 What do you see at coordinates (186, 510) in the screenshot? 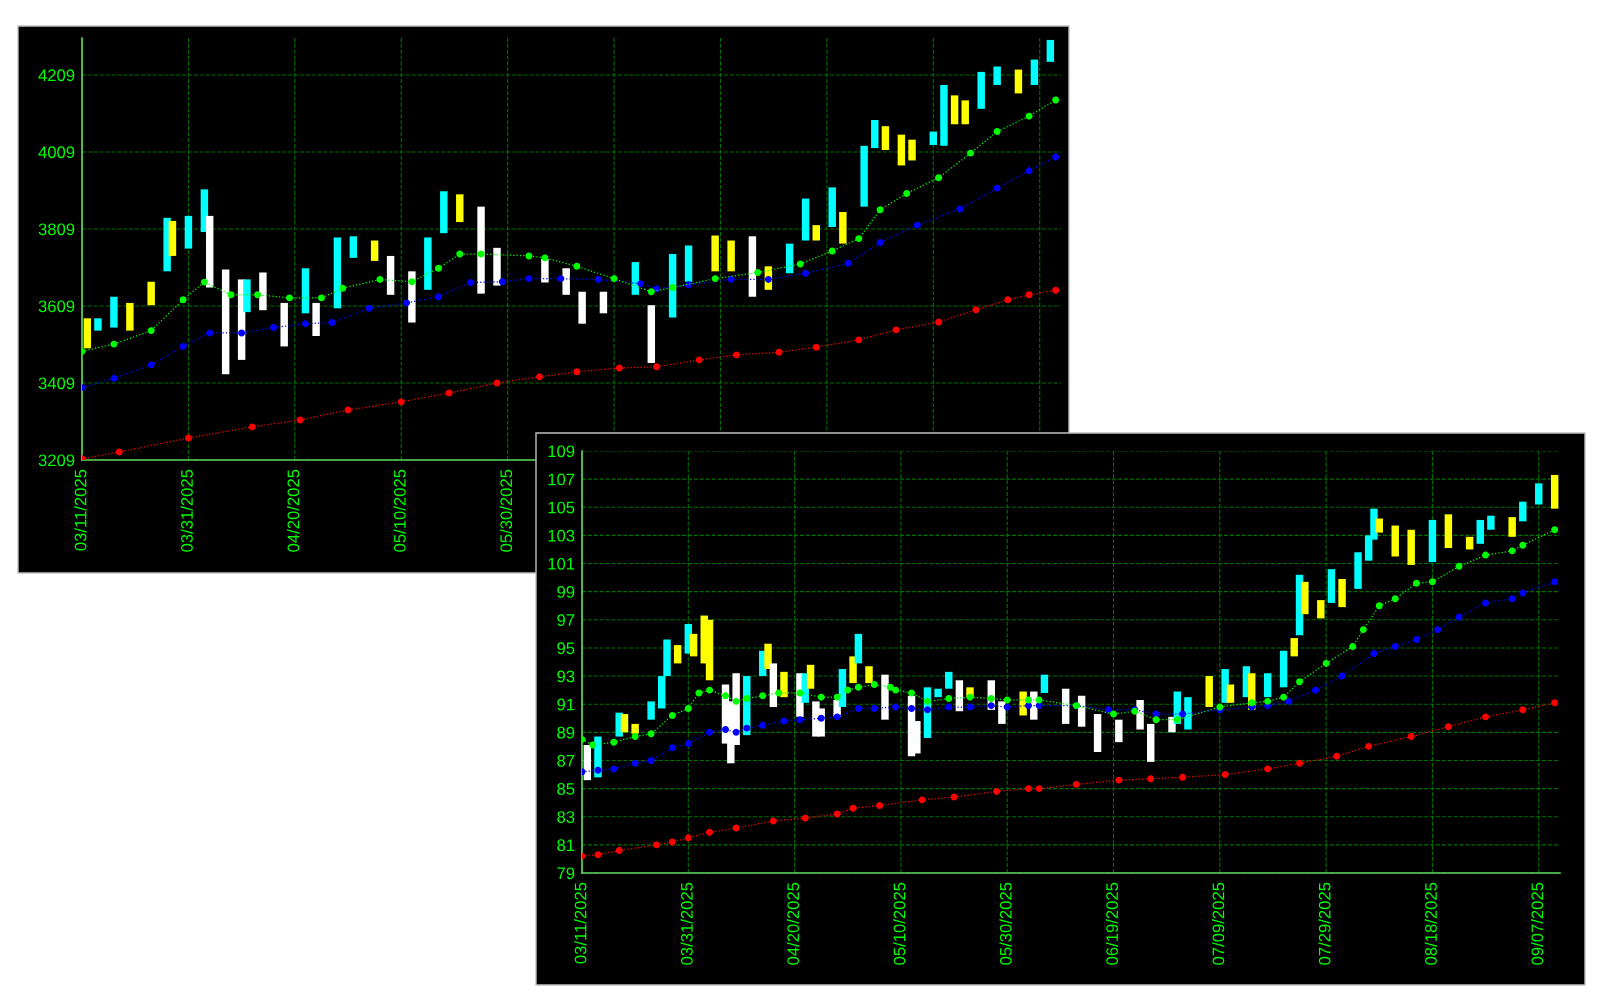
I see `x-tick-label: 03/31/2025` at bounding box center [186, 510].